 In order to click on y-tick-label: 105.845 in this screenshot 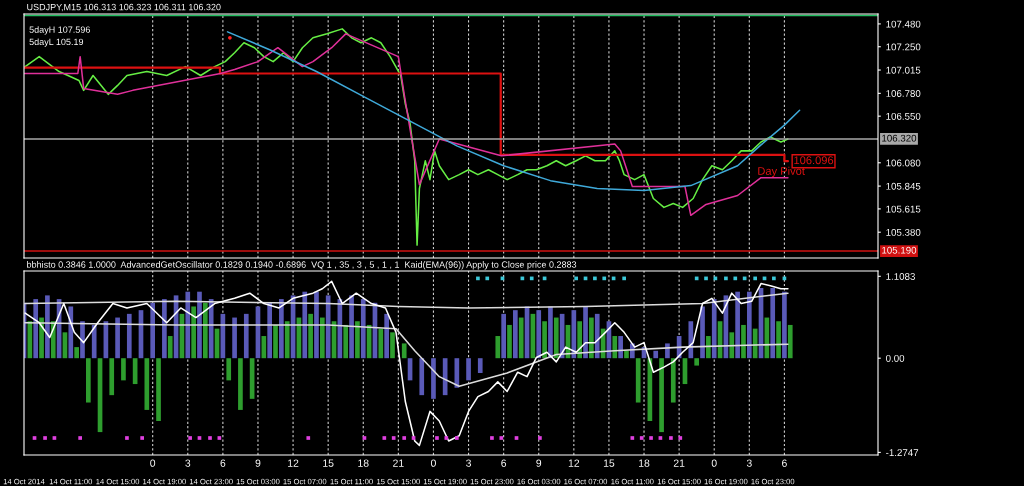, I will do `click(903, 186)`.